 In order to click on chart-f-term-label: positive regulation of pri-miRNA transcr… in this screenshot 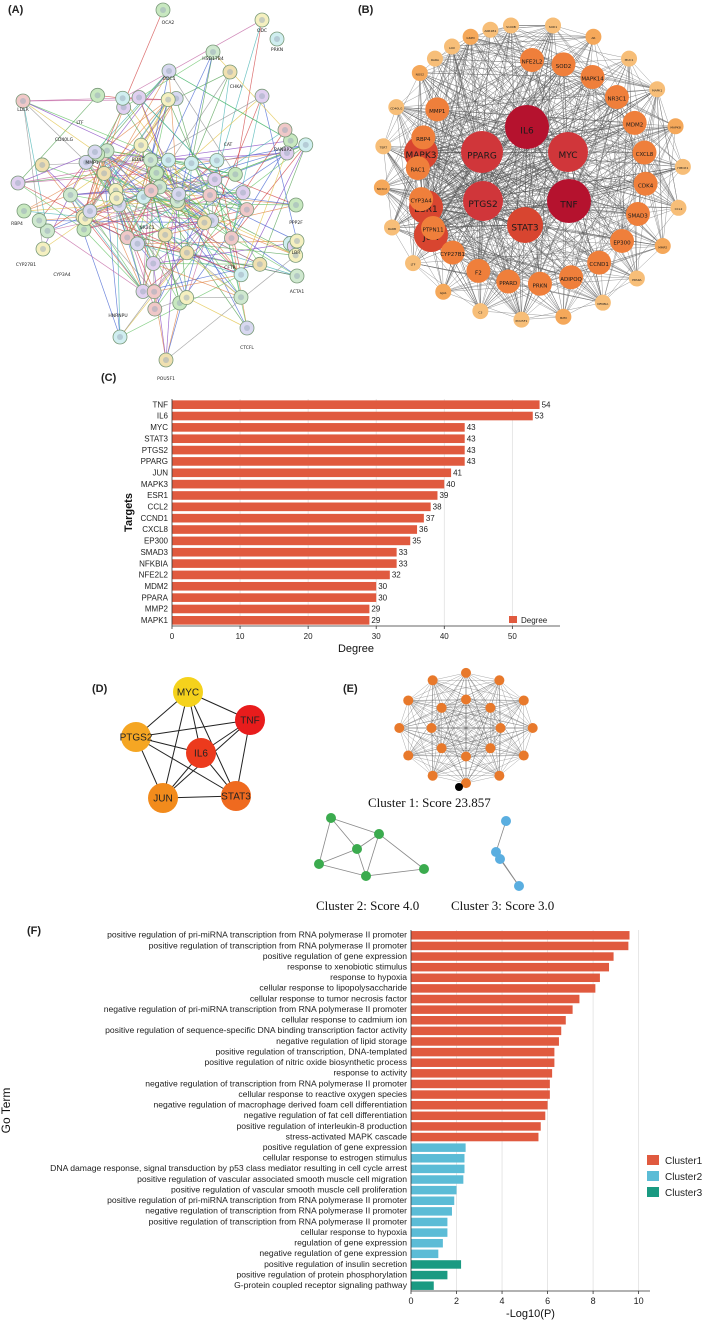, I will do `click(257, 1200)`.